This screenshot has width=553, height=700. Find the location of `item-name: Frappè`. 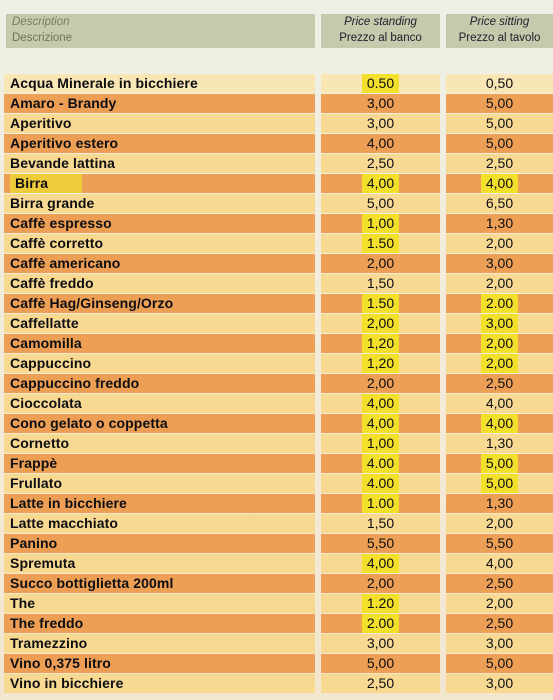

item-name: Frappè is located at coordinates (159, 463).